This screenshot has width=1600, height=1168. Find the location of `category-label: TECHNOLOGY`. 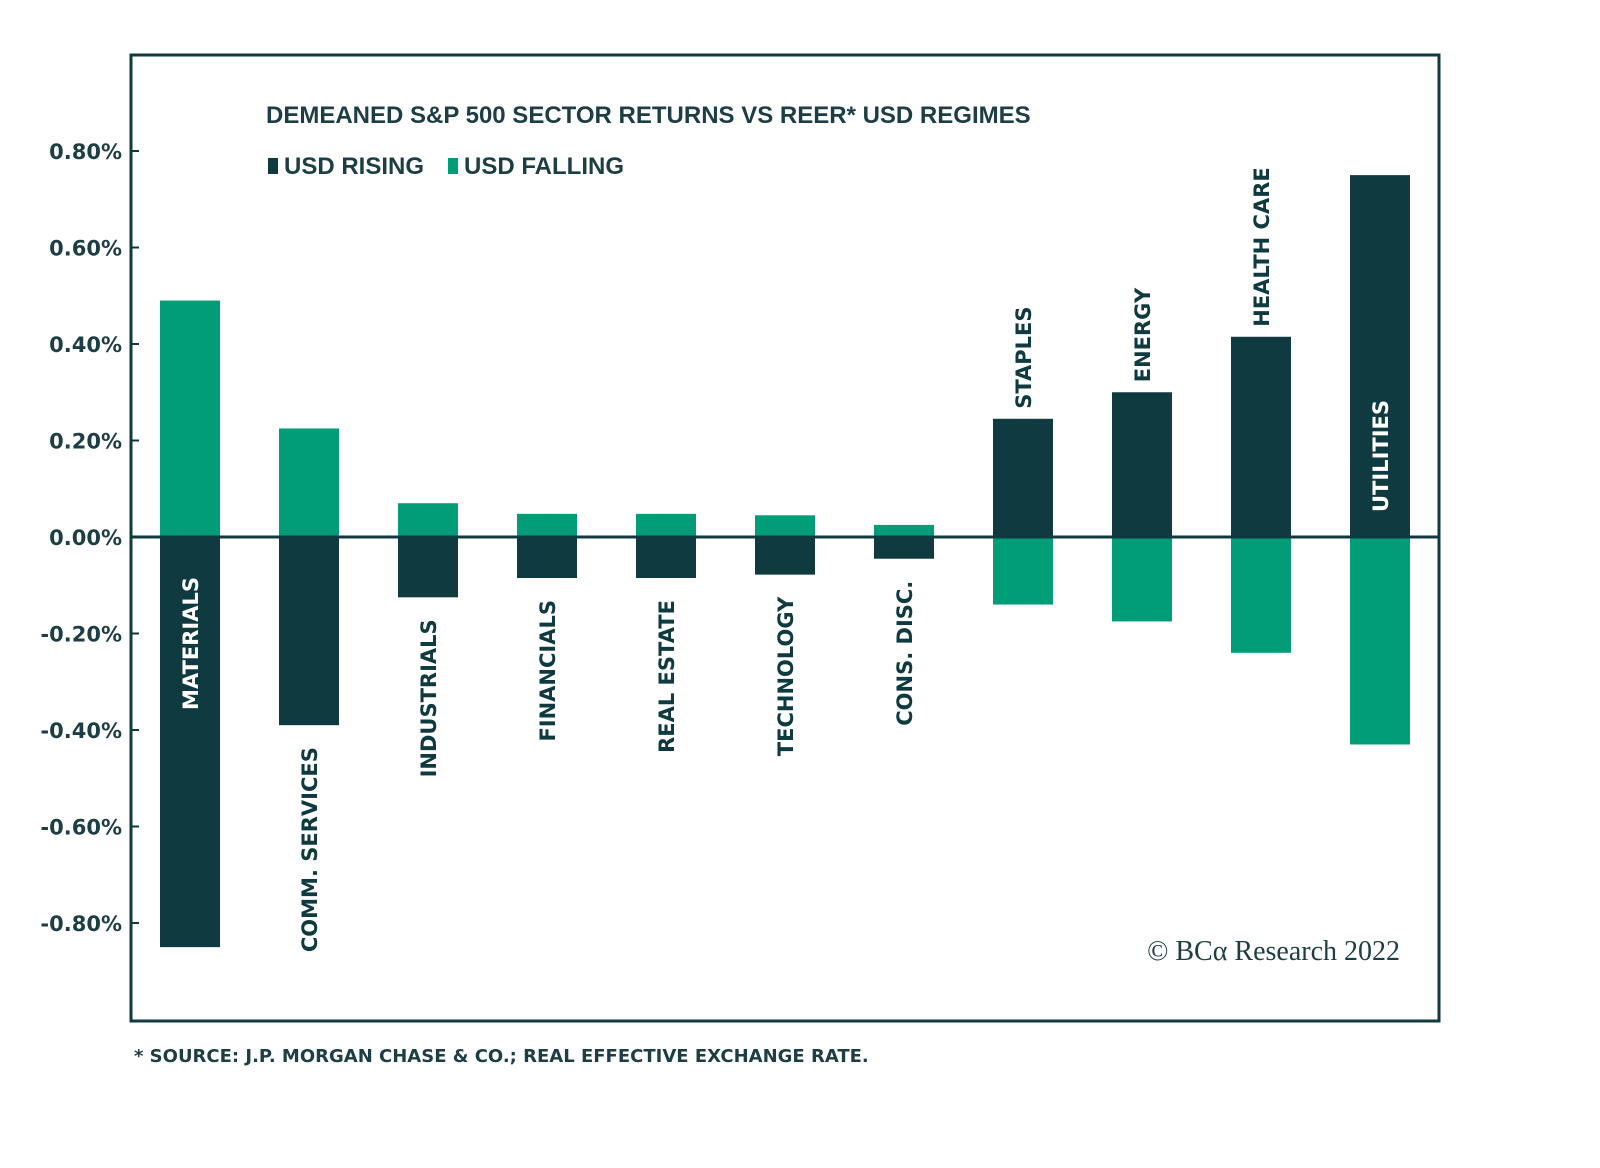

category-label: TECHNOLOGY is located at coordinates (786, 676).